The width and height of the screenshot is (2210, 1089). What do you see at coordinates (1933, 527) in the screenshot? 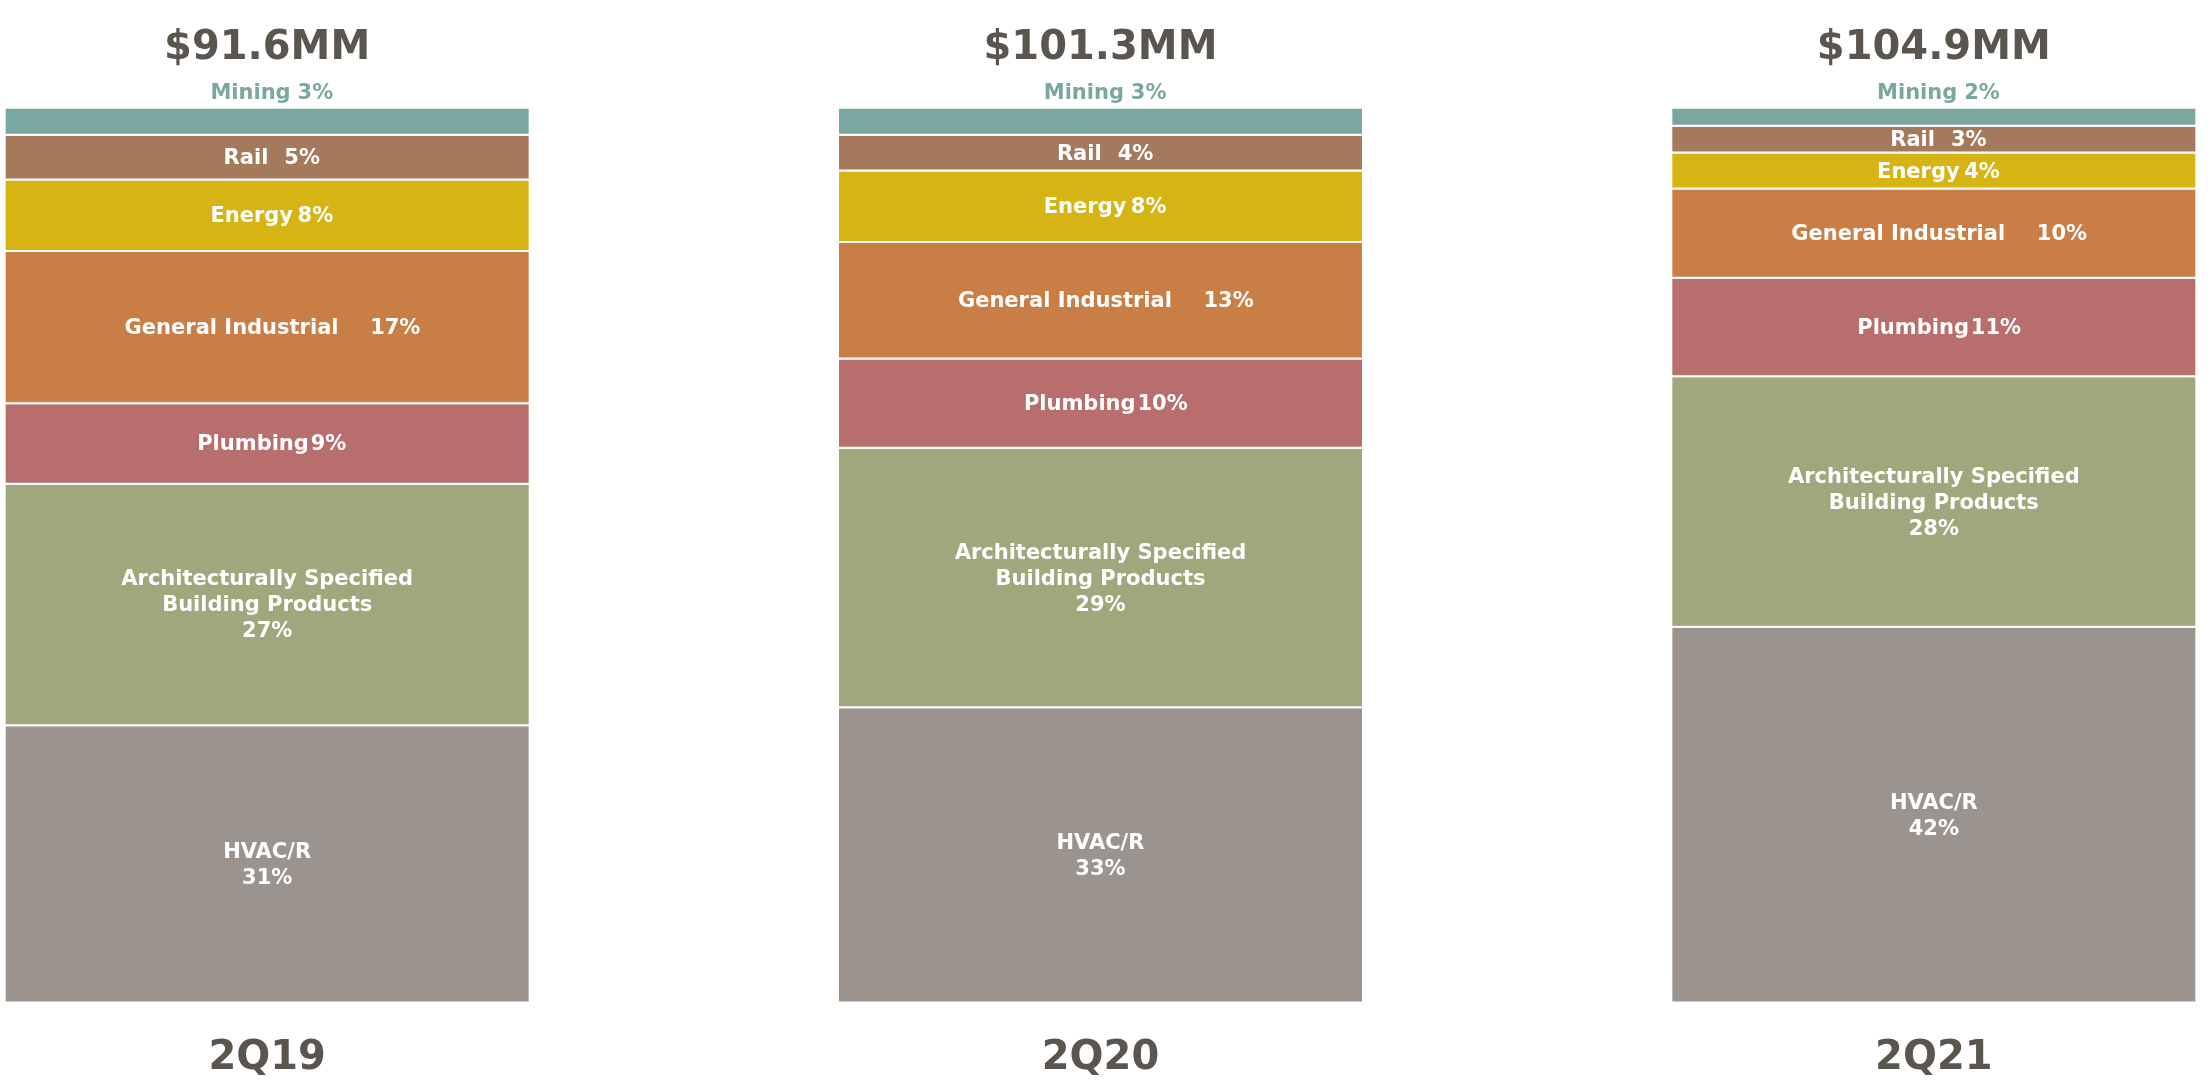
I see `data-label: 28%` at bounding box center [1933, 527].